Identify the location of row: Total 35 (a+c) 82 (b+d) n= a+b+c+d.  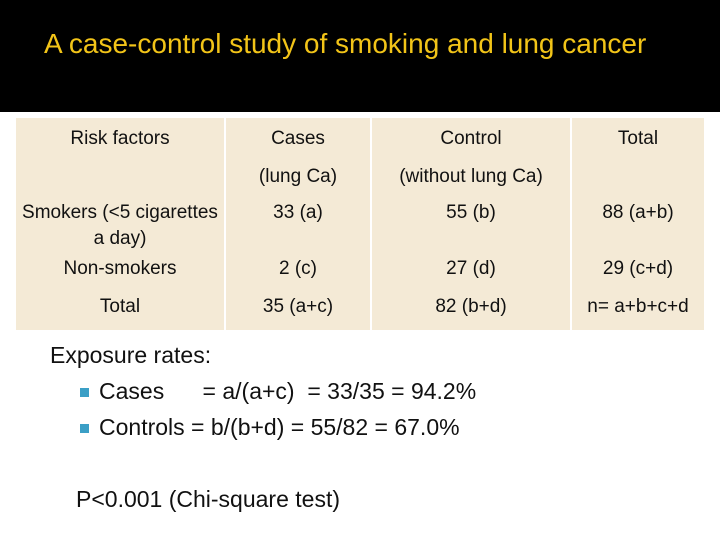
(360, 311).